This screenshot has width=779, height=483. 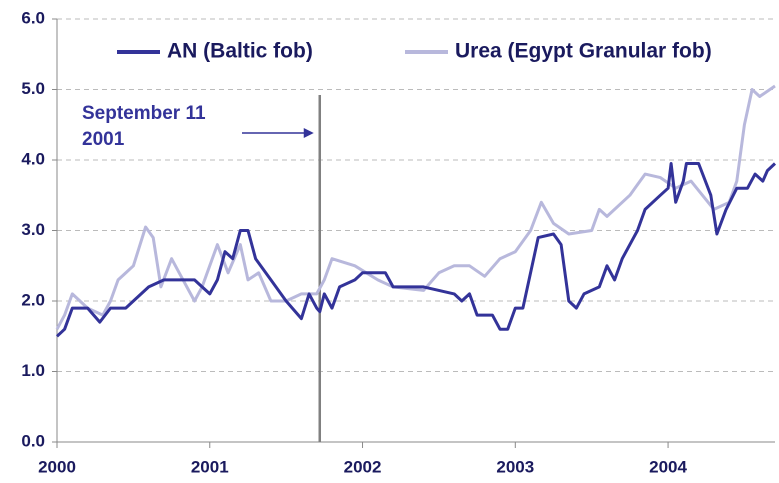 What do you see at coordinates (363, 466) in the screenshot?
I see `x-tick-label: 2002` at bounding box center [363, 466].